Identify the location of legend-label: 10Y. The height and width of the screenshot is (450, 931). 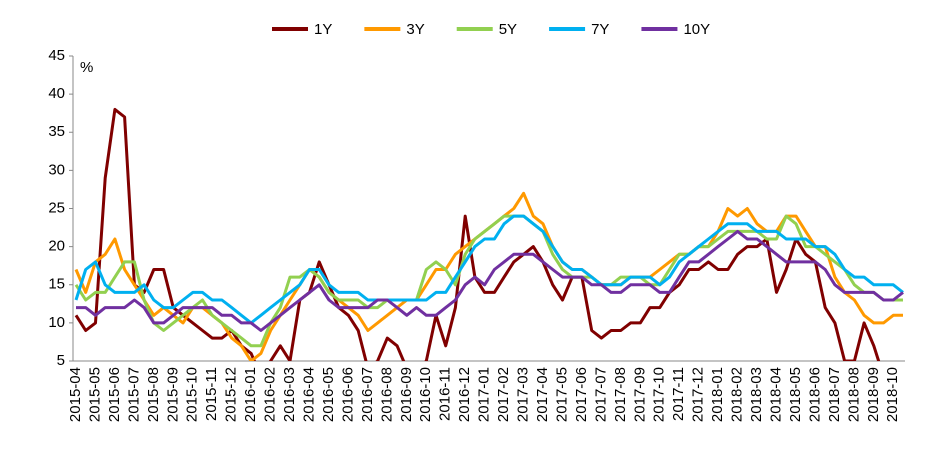
(696, 29).